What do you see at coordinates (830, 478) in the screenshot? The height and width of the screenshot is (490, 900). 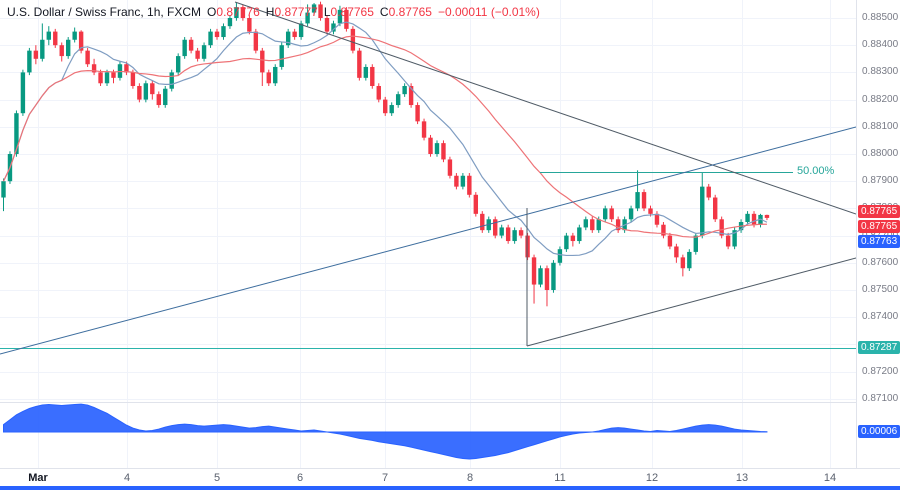 I see `time-axis-label: 14` at bounding box center [830, 478].